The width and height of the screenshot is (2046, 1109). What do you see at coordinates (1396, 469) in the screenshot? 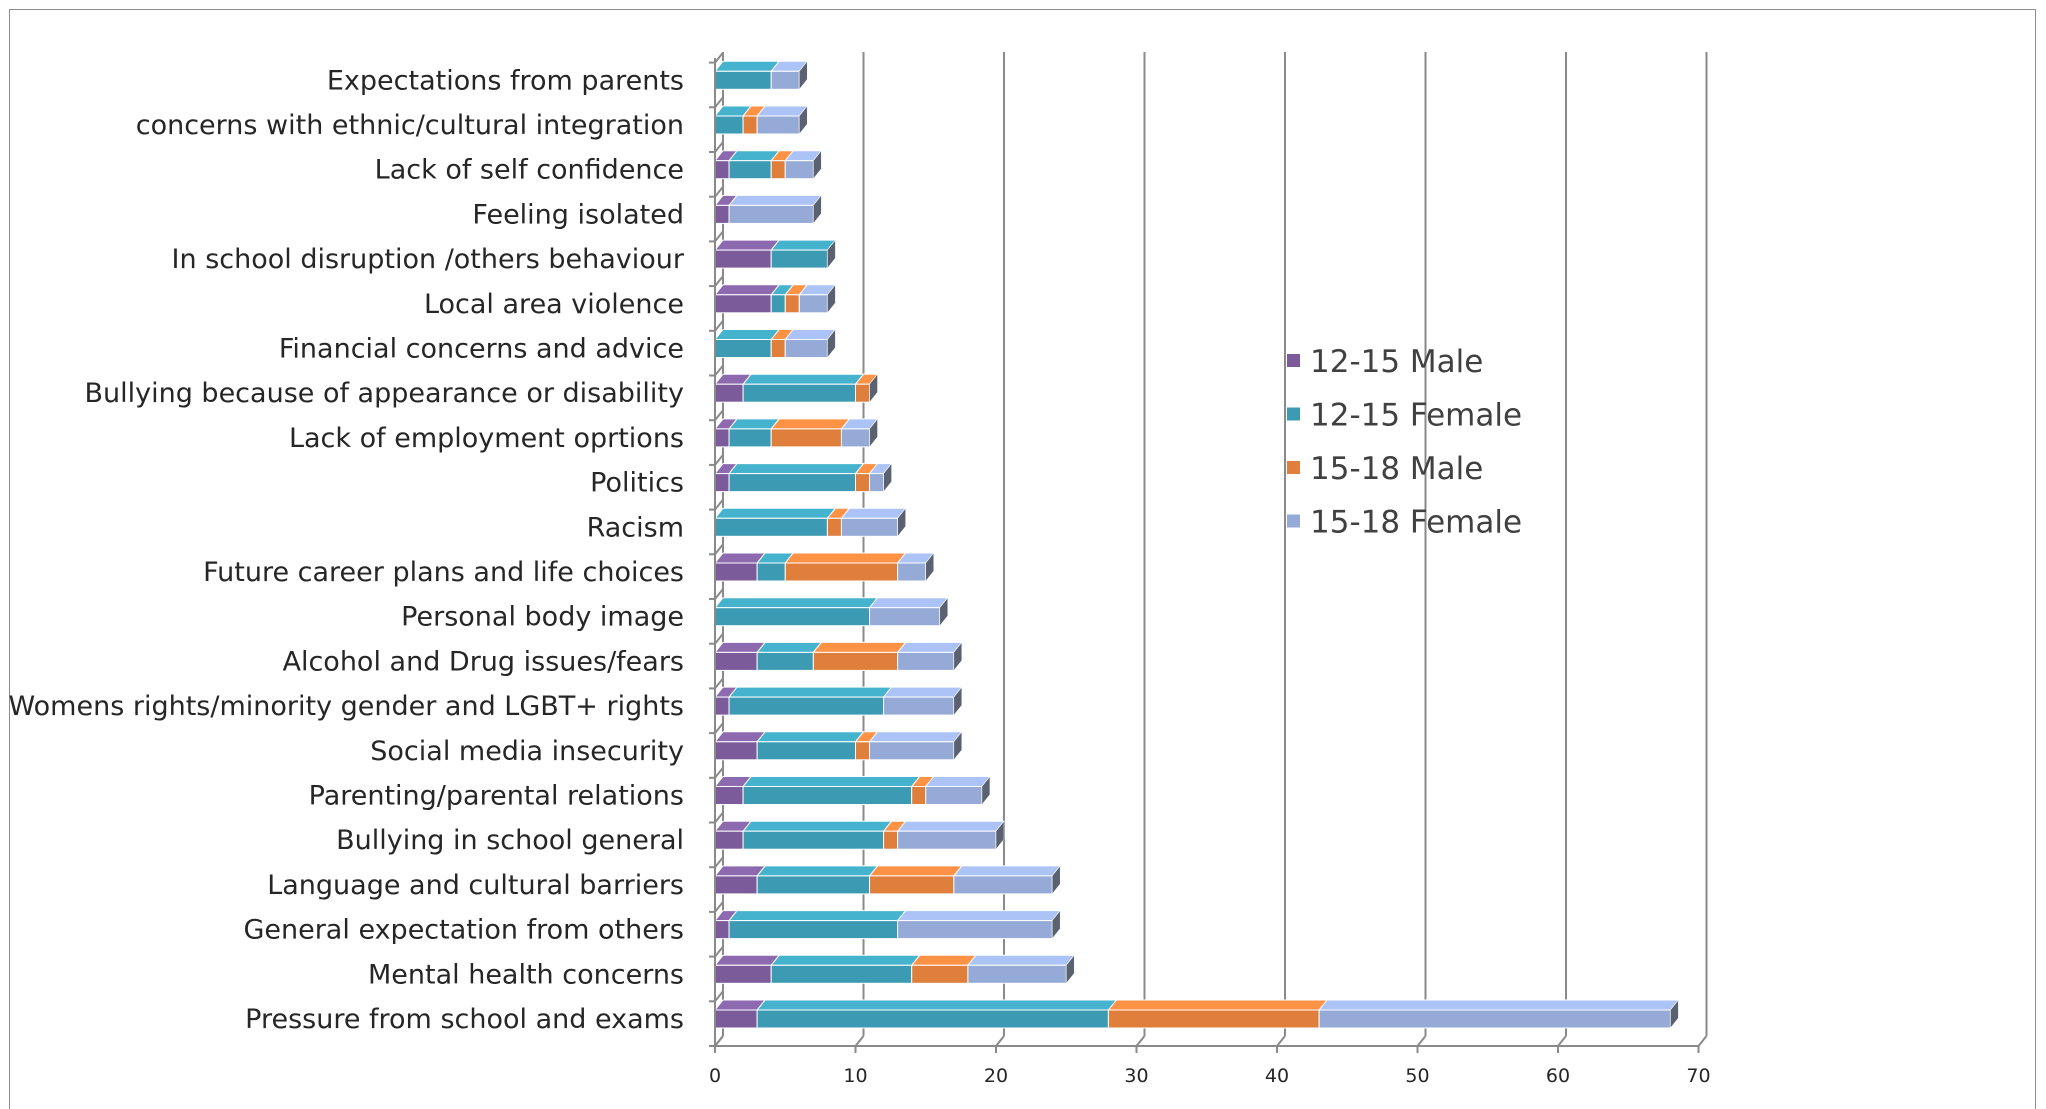
I see `legend-label: 15-18 Male` at bounding box center [1396, 469].